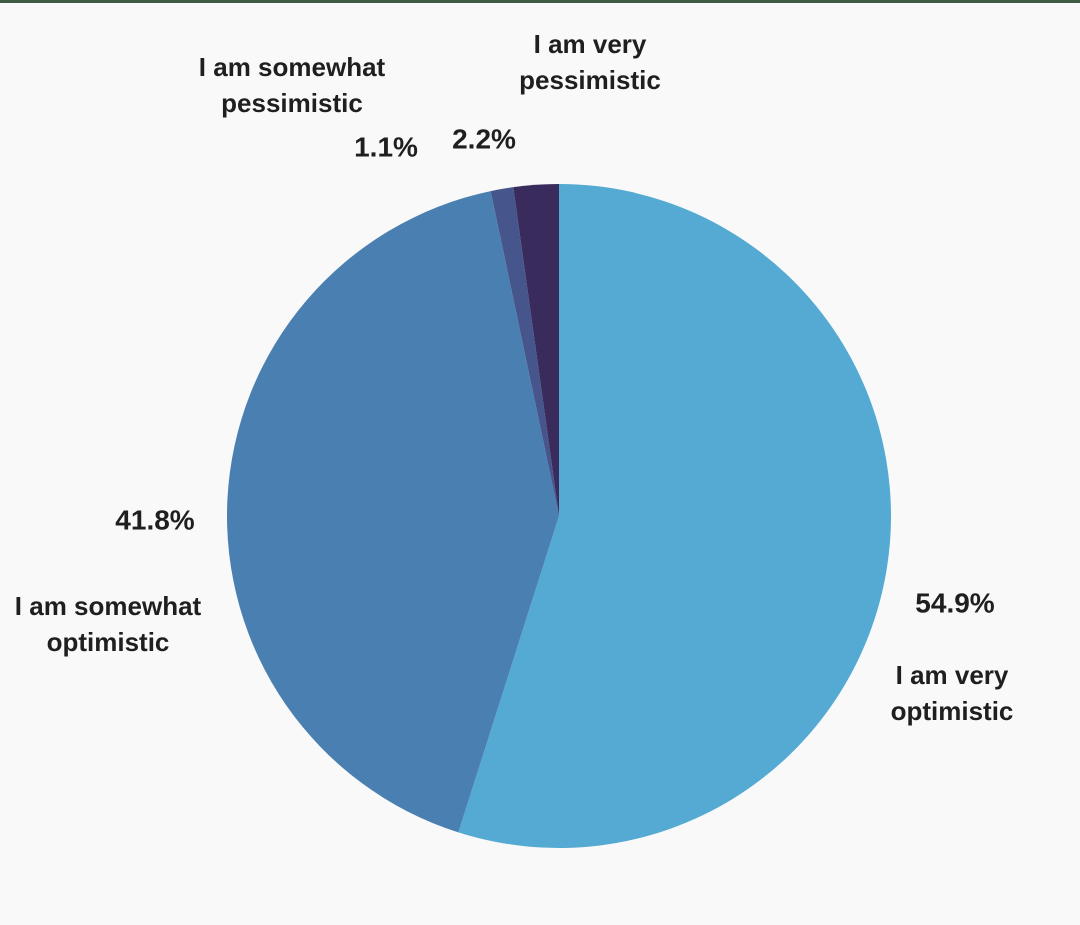 This screenshot has width=1080, height=925. I want to click on pie-slice-i-am-somewhat-pessimistic, so click(524, 352).